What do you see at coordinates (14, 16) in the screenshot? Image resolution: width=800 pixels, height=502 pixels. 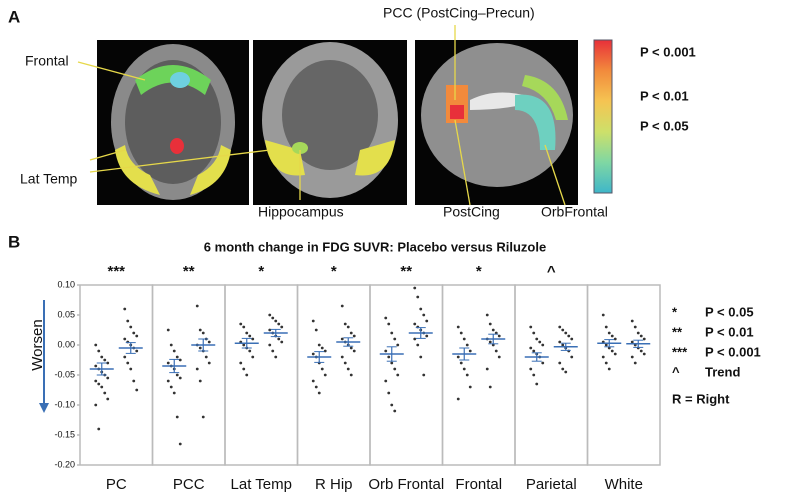 I see `panel-label: A` at bounding box center [14, 16].